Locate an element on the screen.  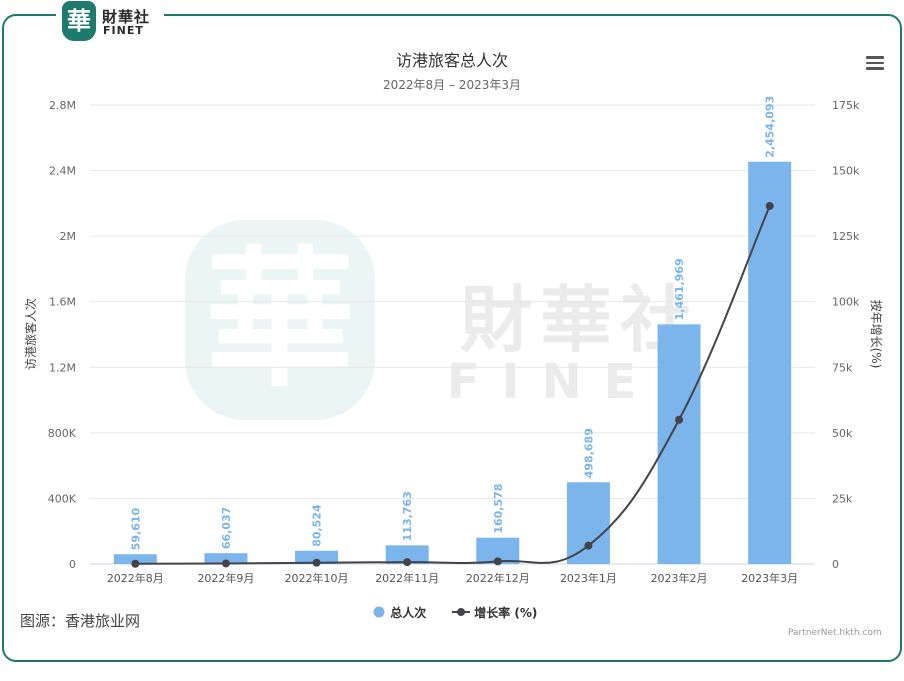
y-right-tick-label: 0 is located at coordinates (835, 564).